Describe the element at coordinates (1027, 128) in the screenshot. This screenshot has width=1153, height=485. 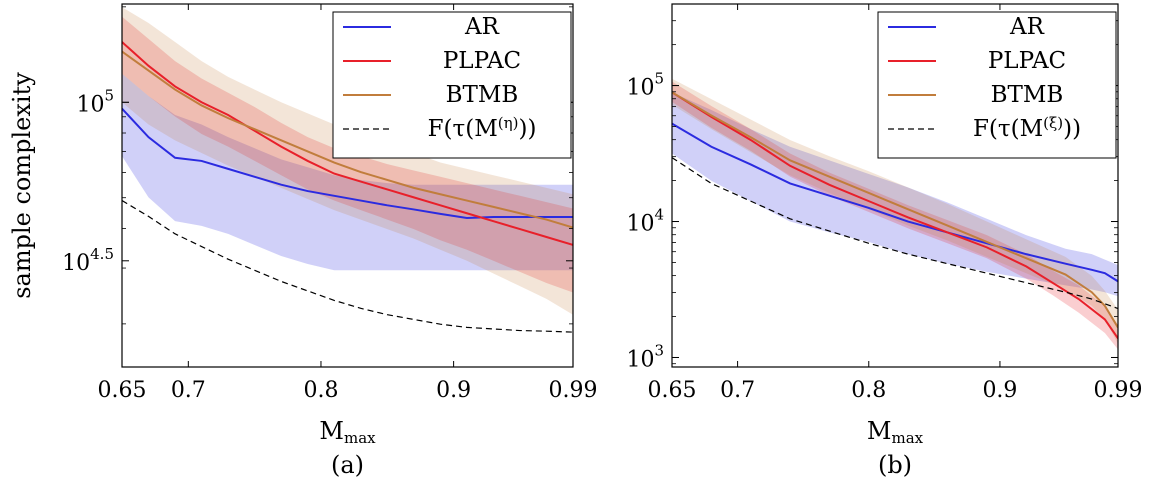
I see `legend-label: F(τ(M(ξ)​))` at that location.